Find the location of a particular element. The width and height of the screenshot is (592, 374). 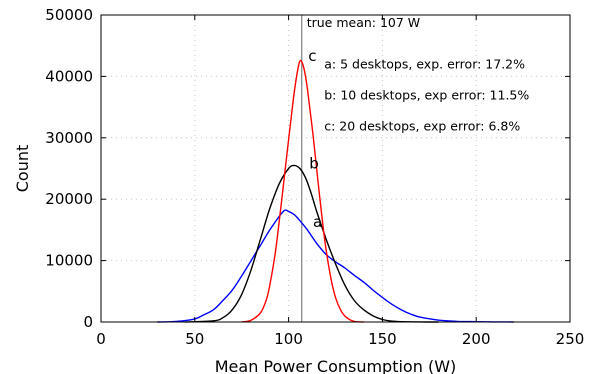

y-tick-label: 10000 is located at coordinates (69, 261).